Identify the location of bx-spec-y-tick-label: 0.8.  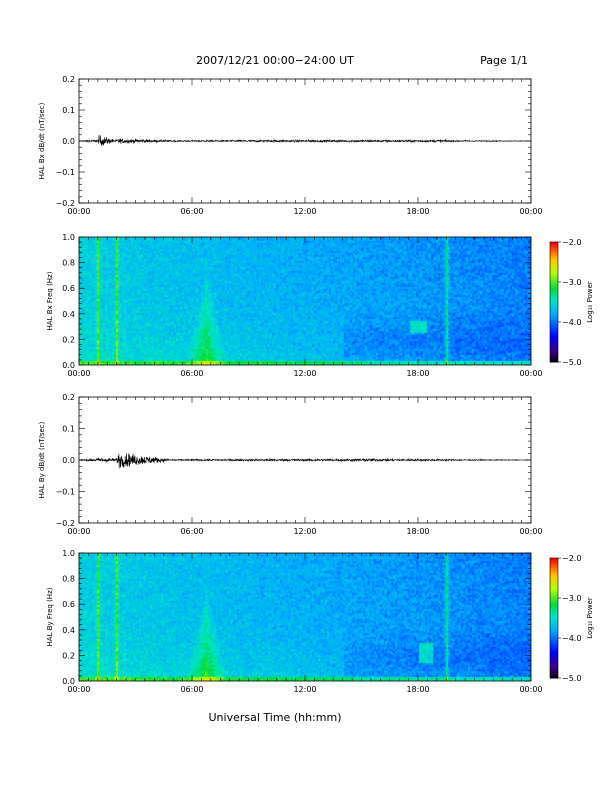
(68, 263).